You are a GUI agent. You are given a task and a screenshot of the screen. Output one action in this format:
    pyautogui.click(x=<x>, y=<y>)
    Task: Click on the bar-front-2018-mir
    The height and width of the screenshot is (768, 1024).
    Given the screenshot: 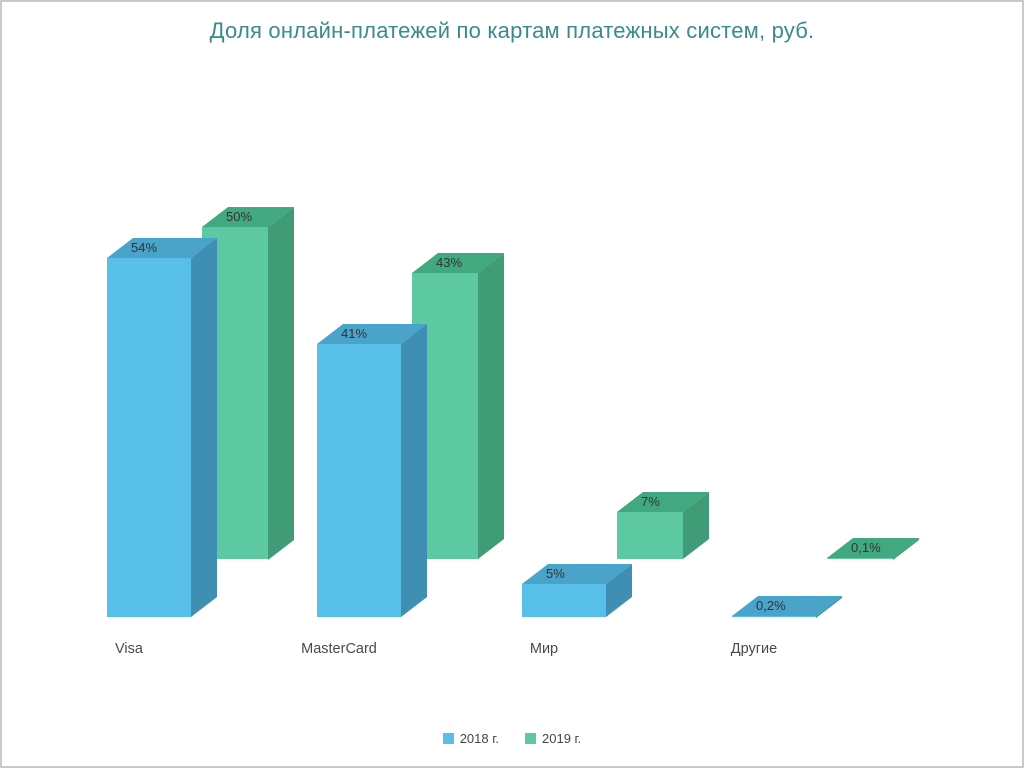 What is the action you would take?
    pyautogui.click(x=564, y=600)
    